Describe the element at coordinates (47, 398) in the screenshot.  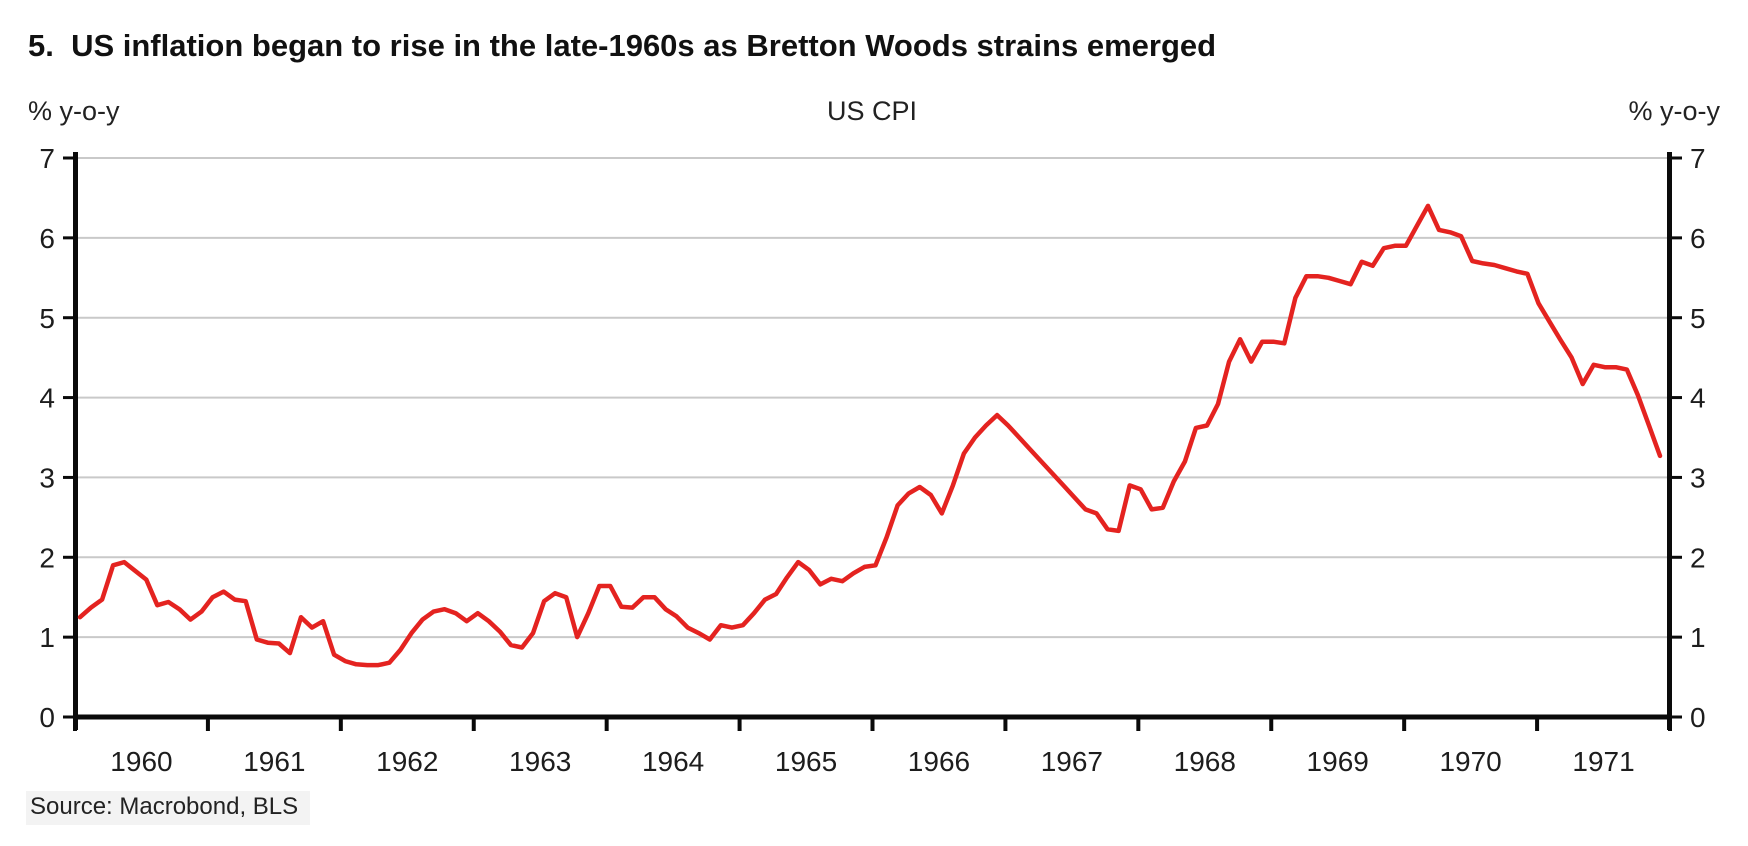
I see `y-tick-label-left: 4` at that location.